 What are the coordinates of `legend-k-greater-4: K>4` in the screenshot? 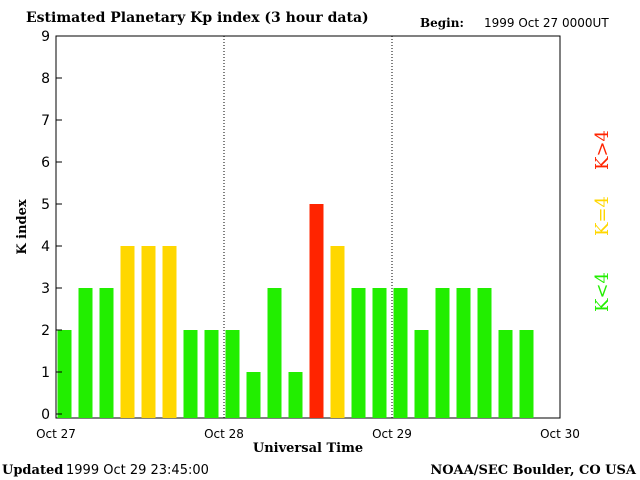 It's located at (602, 150).